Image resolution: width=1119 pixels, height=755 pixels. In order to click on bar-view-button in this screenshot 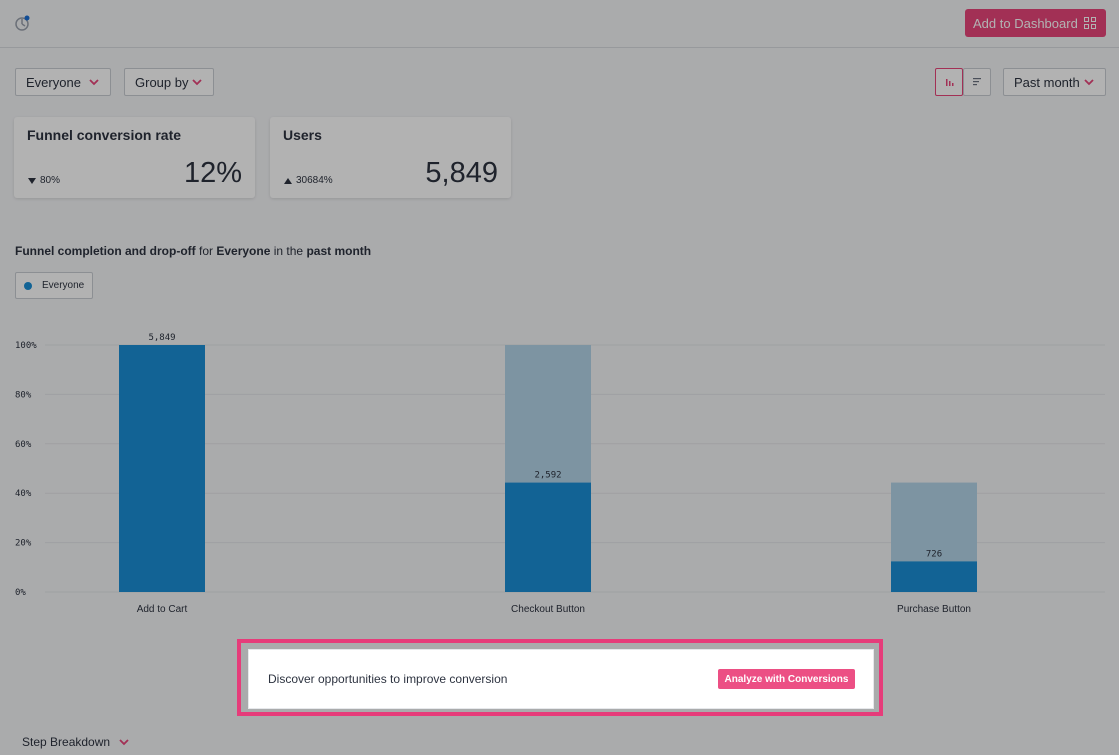, I will do `click(949, 82)`.